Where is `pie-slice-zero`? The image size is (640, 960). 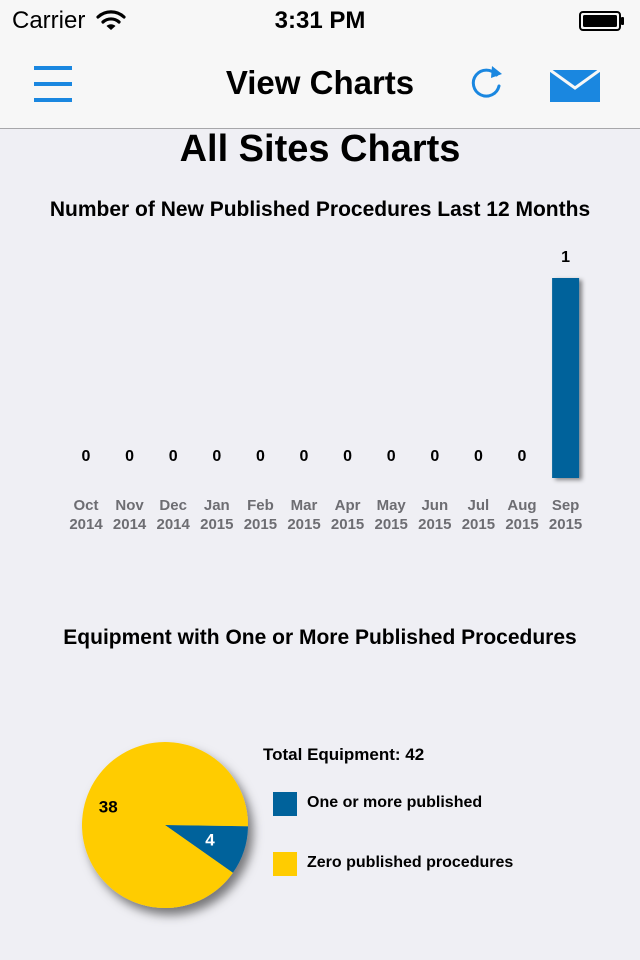
pie-slice-zero is located at coordinates (164, 825).